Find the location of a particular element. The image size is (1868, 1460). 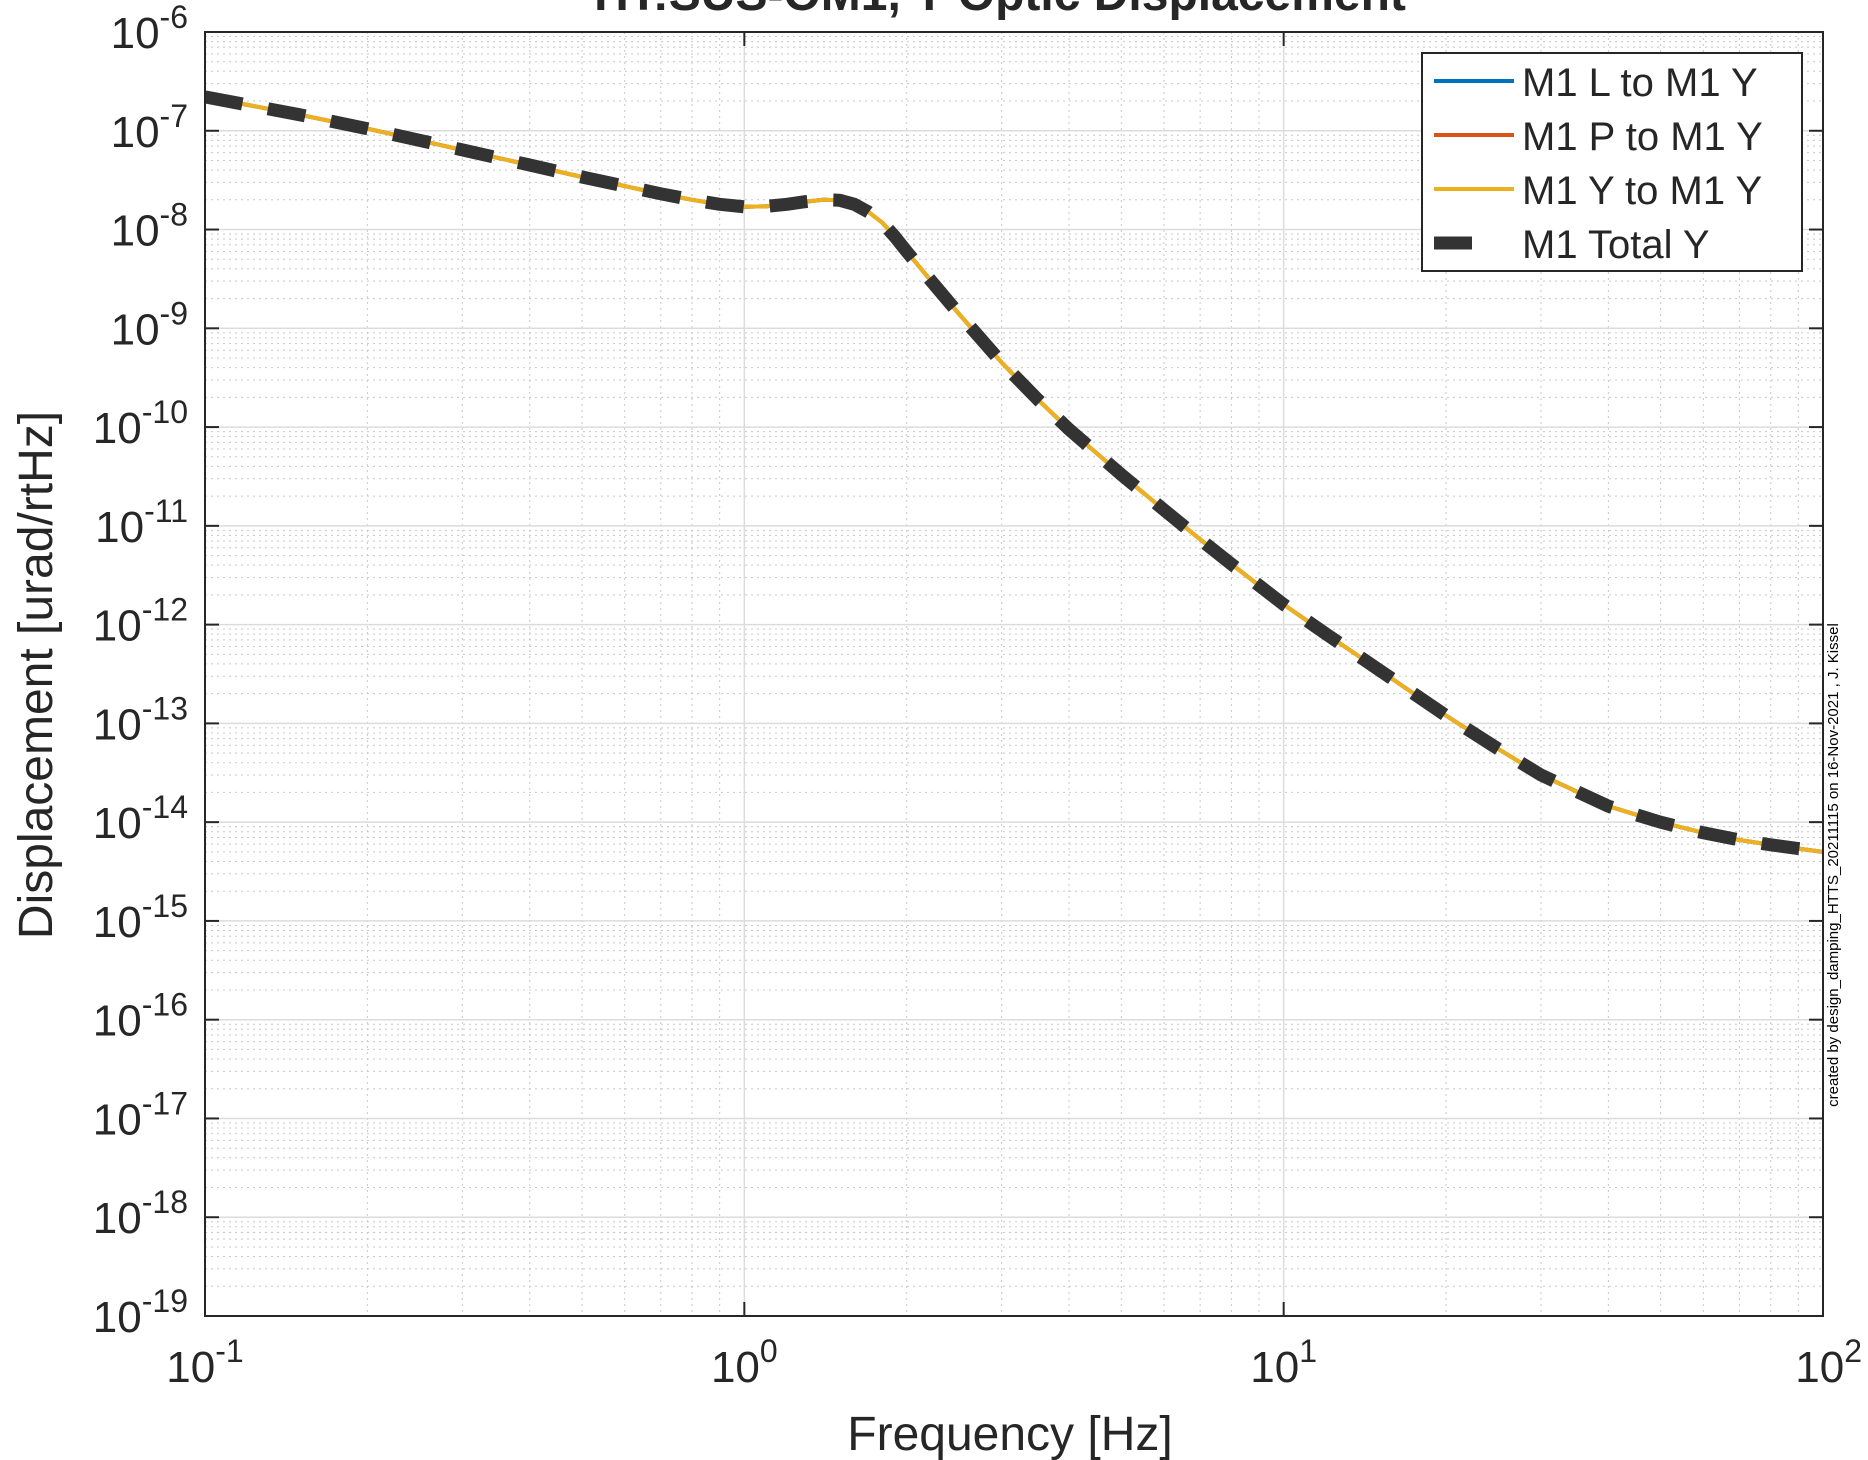

x-tick-label: 10¹ is located at coordinates (1283, 1362).